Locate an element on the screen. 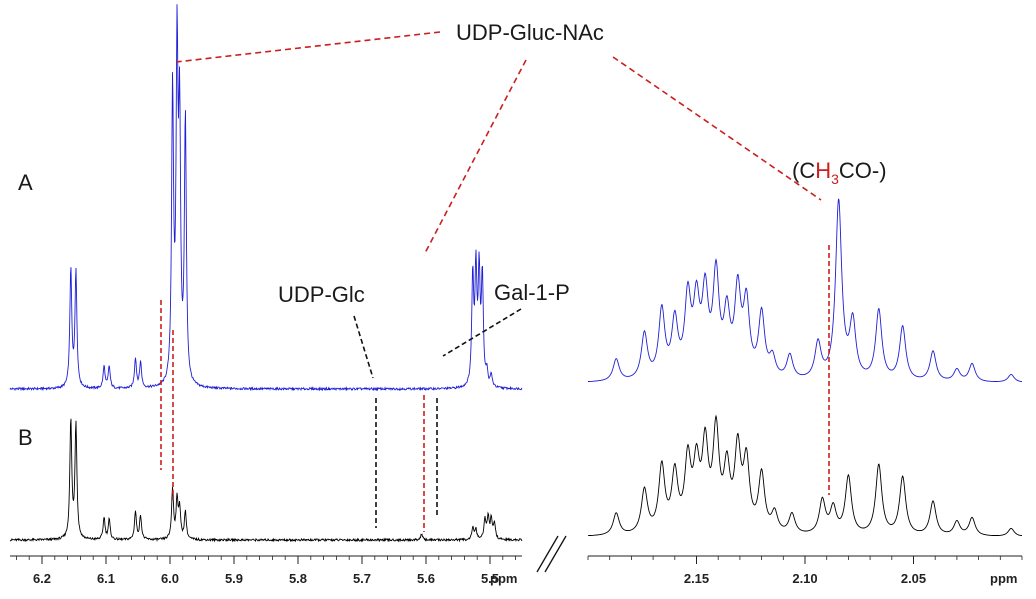 Image resolution: width=1036 pixels, height=599 pixels. tick-label: 2.15 is located at coordinates (696, 578).